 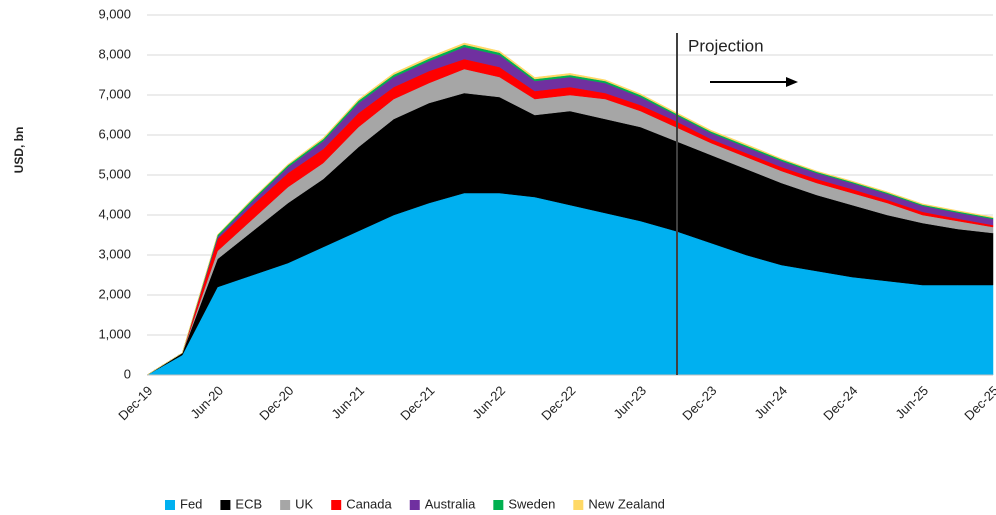 What do you see at coordinates (114, 13) in the screenshot?
I see `y-tick-label: 9,000` at bounding box center [114, 13].